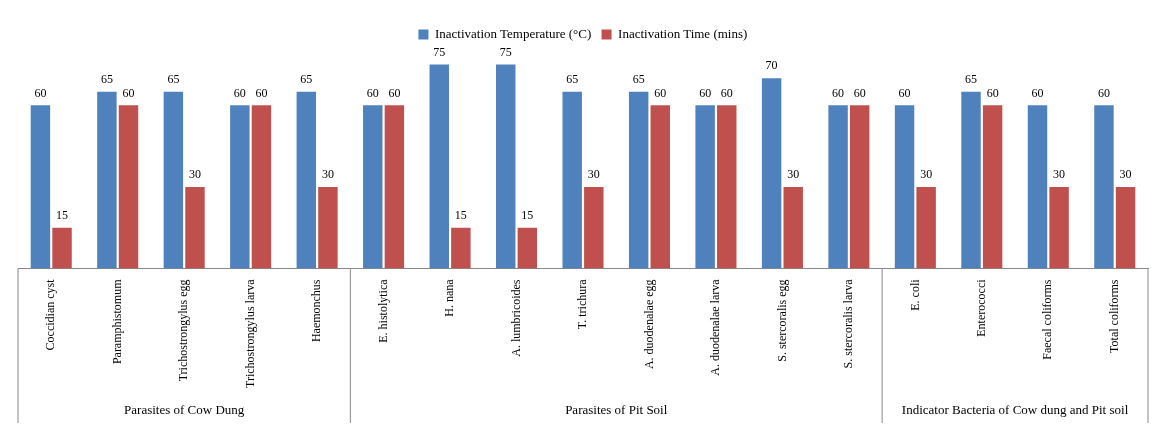 The width and height of the screenshot is (1166, 435). I want to click on x-tick-label: Faecal coliforms, so click(1047, 319).